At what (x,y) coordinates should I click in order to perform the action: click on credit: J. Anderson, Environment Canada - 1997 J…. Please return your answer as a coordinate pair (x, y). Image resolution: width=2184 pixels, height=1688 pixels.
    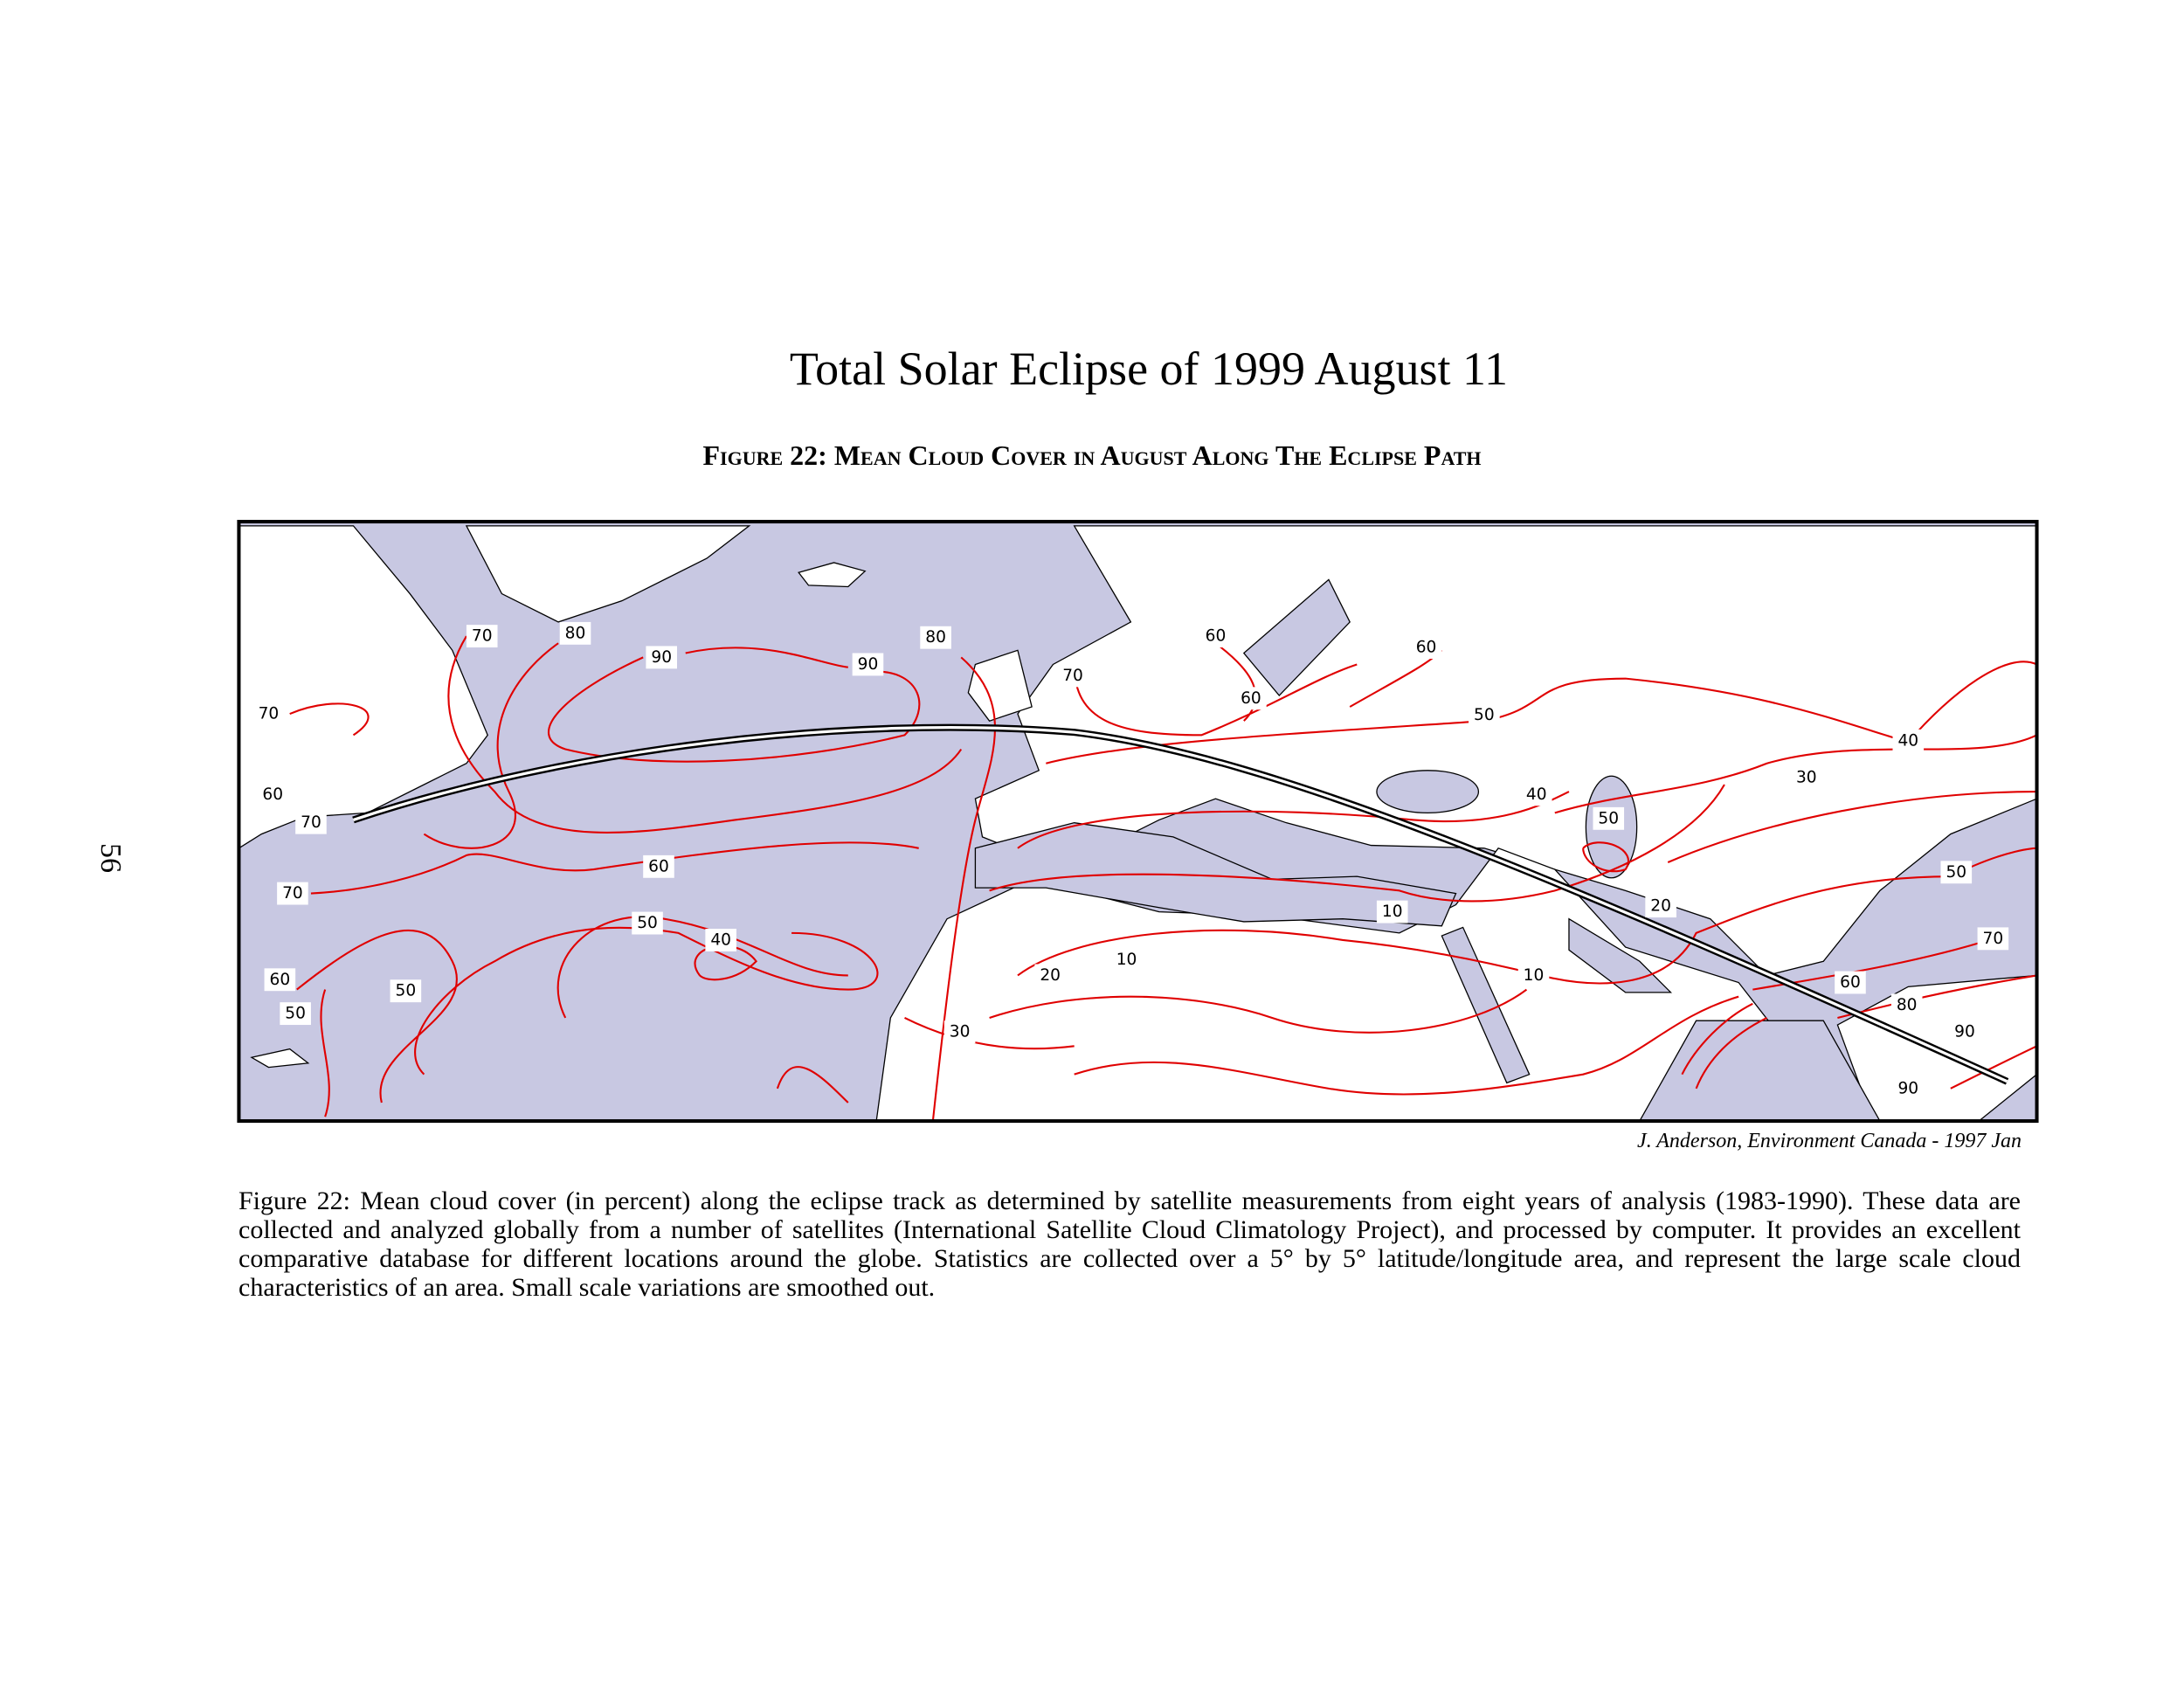
    Looking at the image, I should click on (1829, 1141).